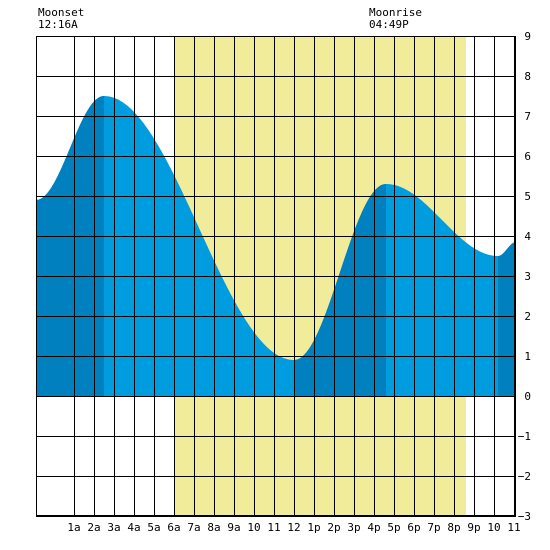  I want to click on x-tick-label: 5p, so click(393, 527).